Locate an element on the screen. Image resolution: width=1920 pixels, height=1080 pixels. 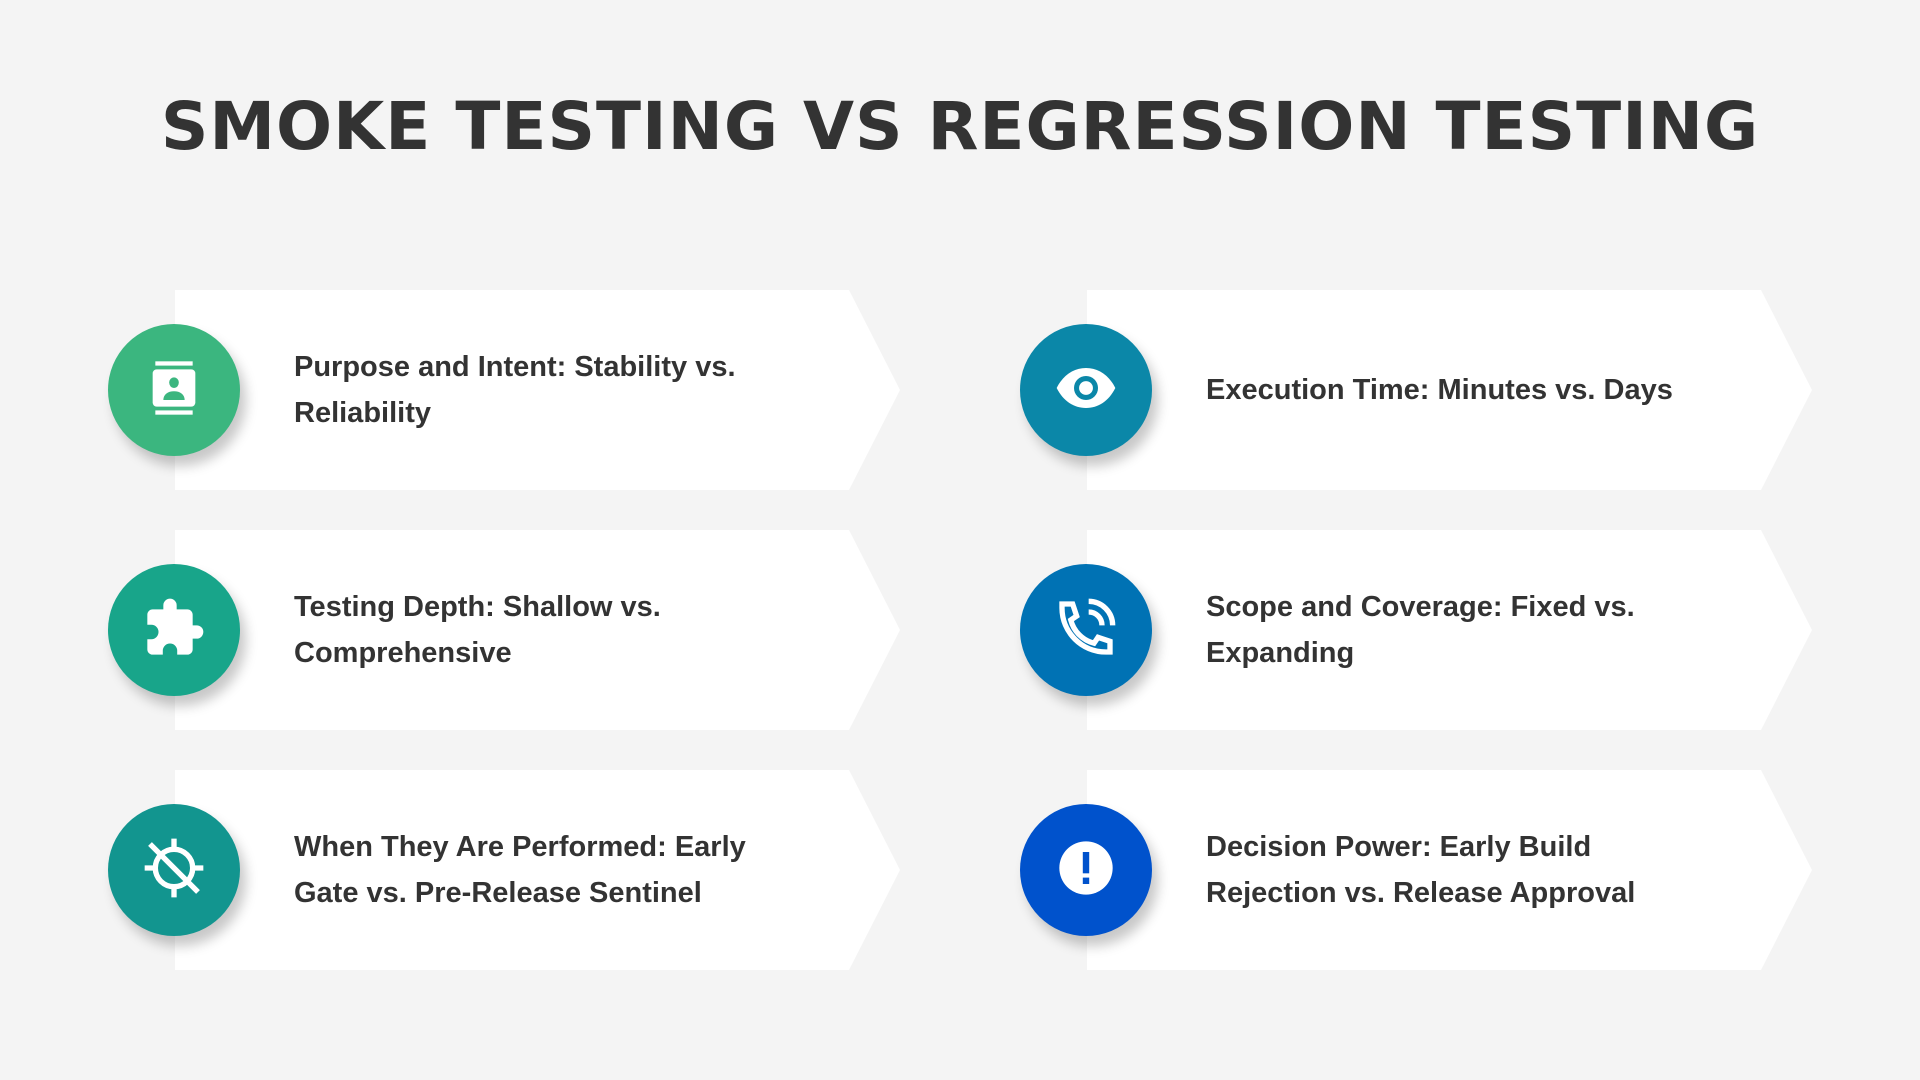
alert-circle-icon is located at coordinates (1086, 870).